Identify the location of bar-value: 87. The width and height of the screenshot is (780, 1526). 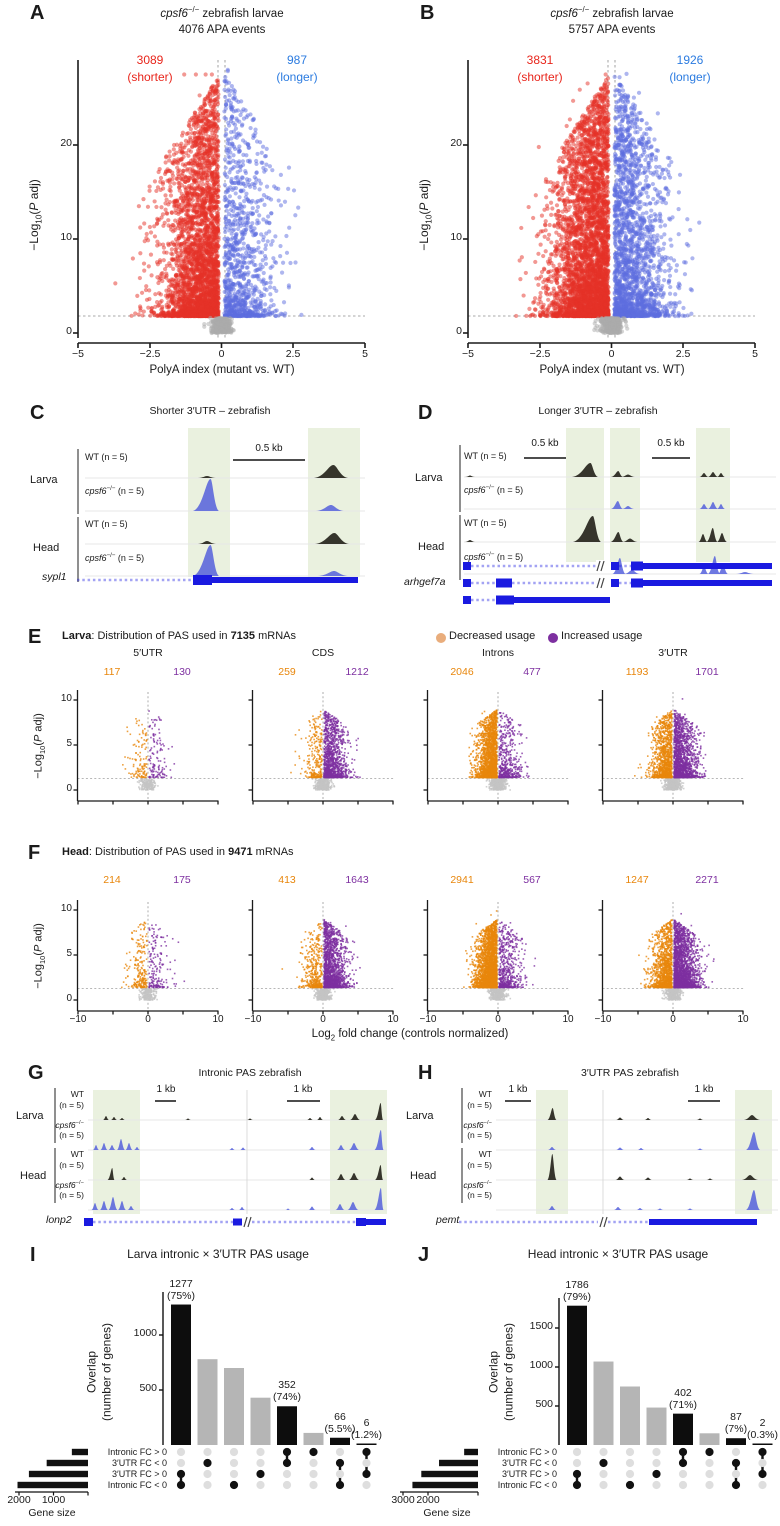
(736, 1417).